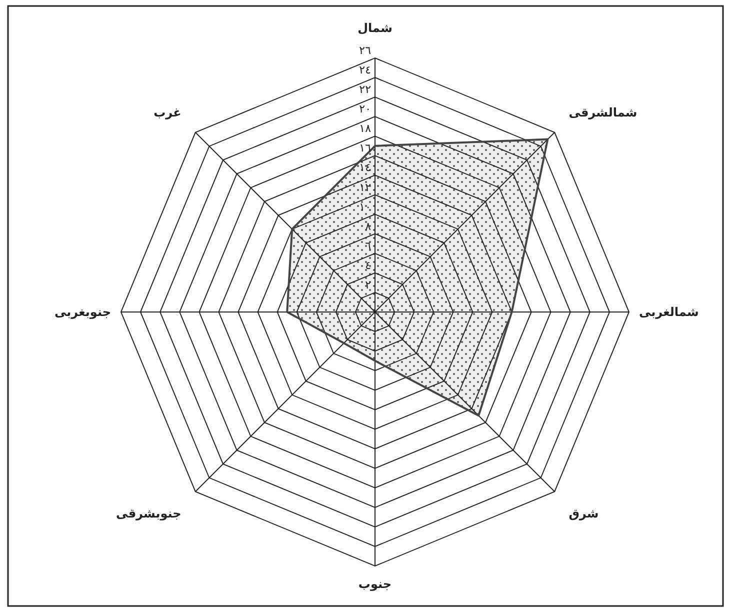  What do you see at coordinates (82, 312) in the screenshot?
I see `spoke-label: جنوبغربی` at bounding box center [82, 312].